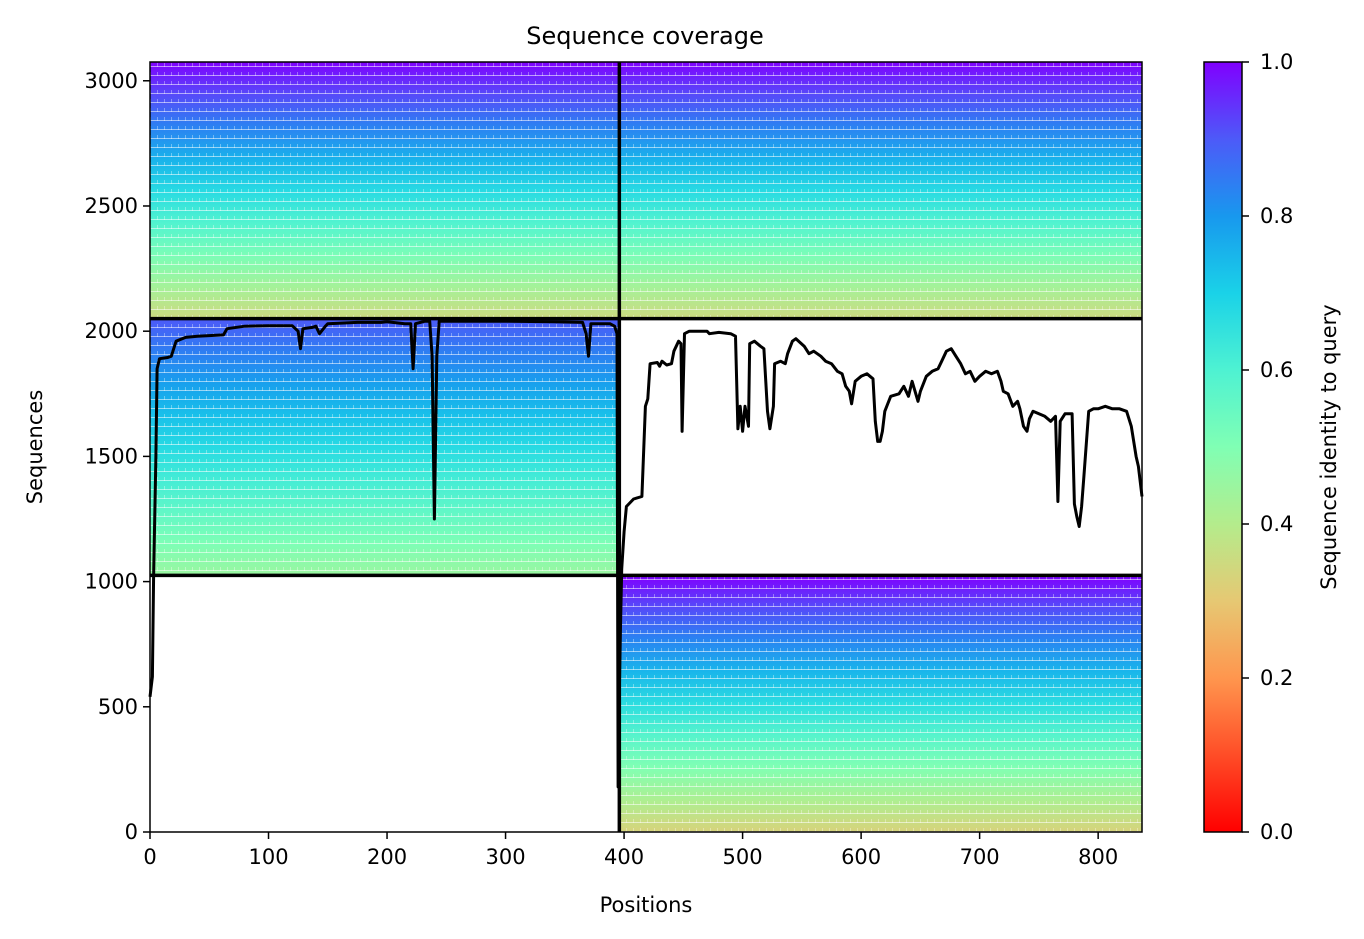 This screenshot has width=1364, height=939. What do you see at coordinates (646, 905) in the screenshot?
I see `x-axis-label: Positions` at bounding box center [646, 905].